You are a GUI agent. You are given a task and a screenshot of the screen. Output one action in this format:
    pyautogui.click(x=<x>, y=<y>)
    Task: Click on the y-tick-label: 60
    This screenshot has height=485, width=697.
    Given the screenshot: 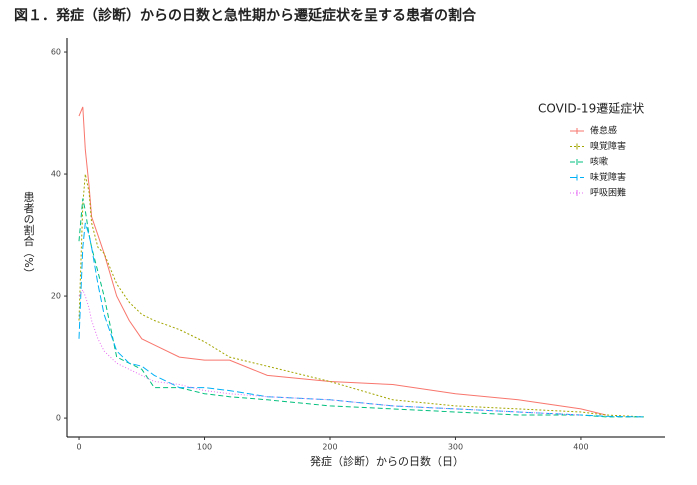 What is the action you would take?
    pyautogui.click(x=56, y=52)
    